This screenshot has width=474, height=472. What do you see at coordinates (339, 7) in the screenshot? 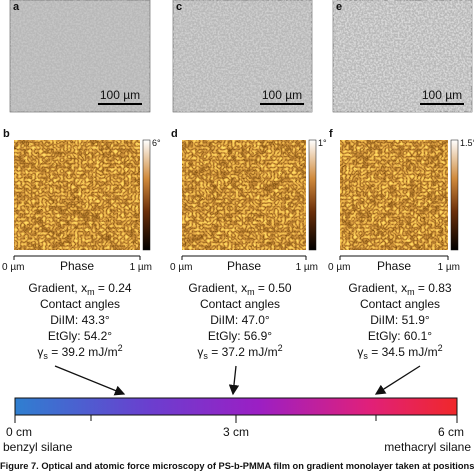
I see `panel-label: e` at bounding box center [339, 7].